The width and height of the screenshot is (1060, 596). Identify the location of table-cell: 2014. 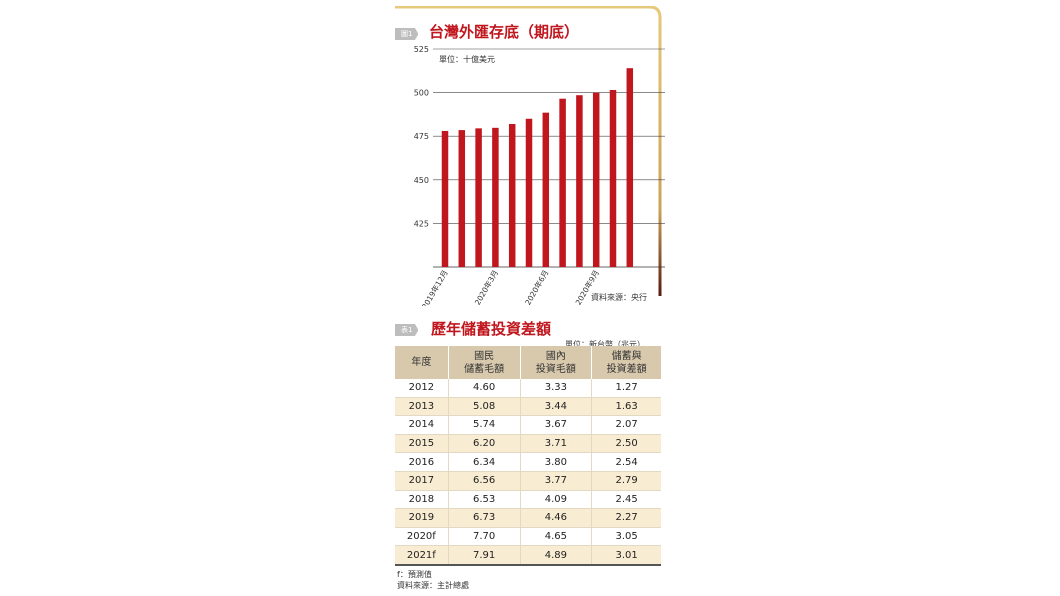
(422, 425).